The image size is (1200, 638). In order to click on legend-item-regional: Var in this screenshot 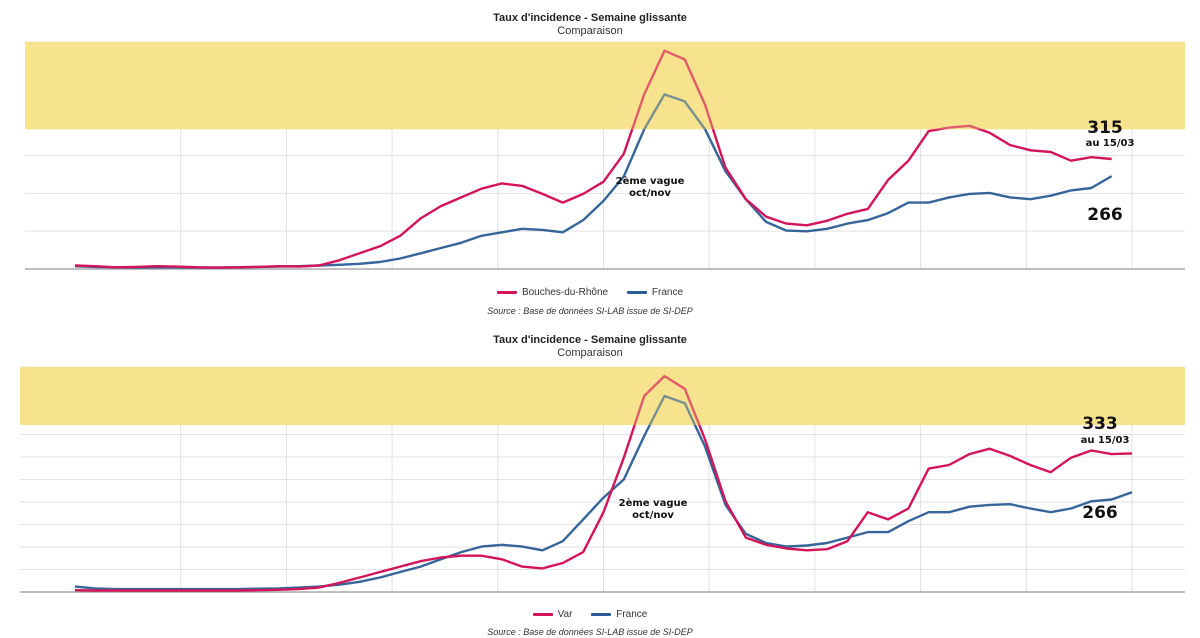, I will do `click(552, 614)`.